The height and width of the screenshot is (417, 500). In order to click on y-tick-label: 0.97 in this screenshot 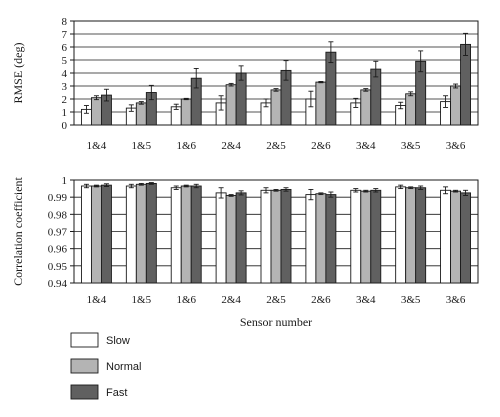, I will do `click(58, 233)`.